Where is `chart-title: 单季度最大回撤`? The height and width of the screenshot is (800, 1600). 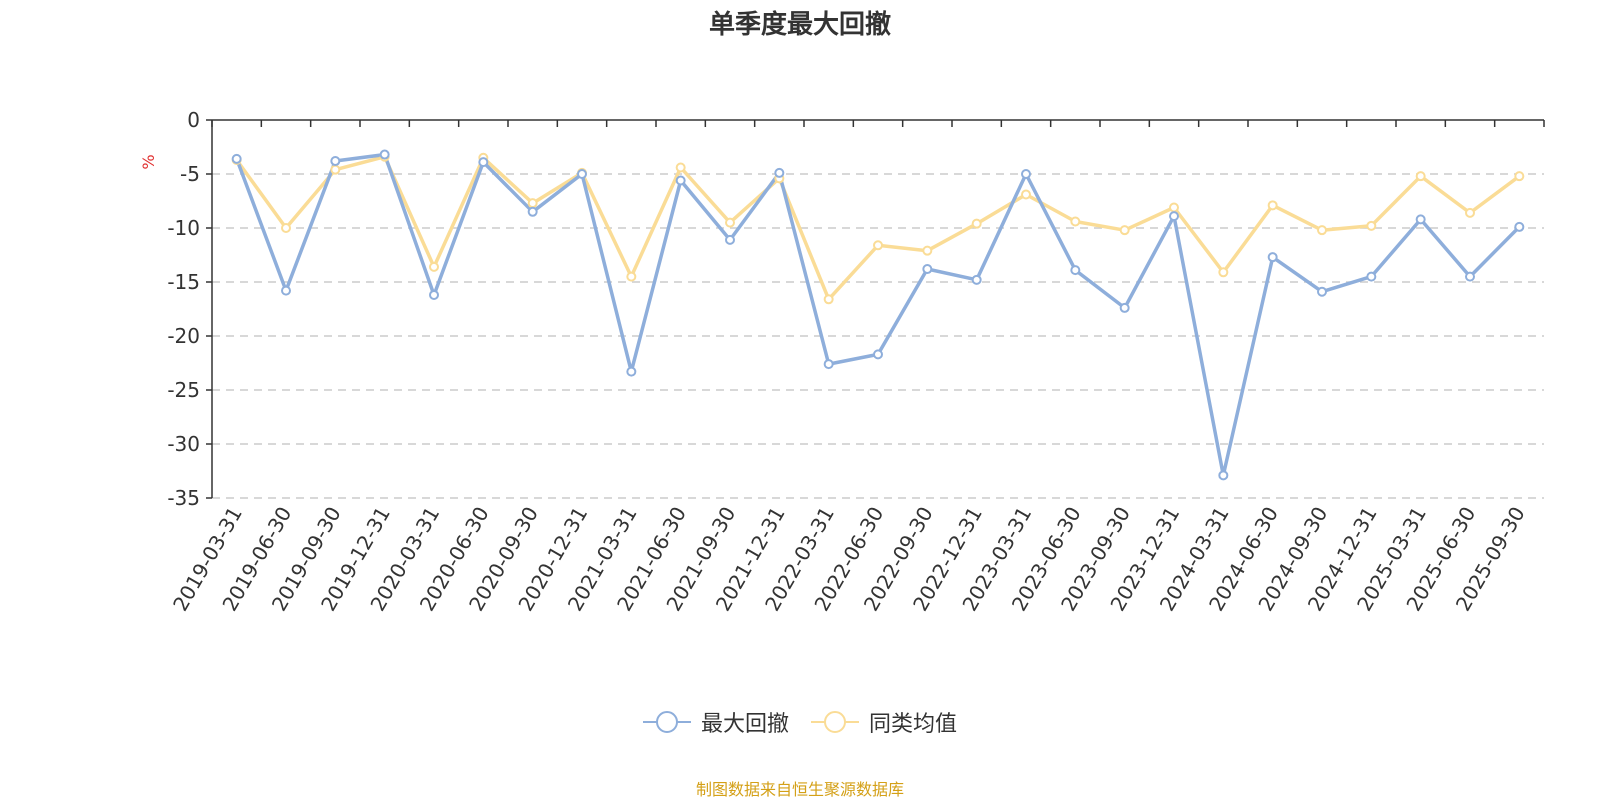
chart-title: 单季度最大回撤 is located at coordinates (799, 25).